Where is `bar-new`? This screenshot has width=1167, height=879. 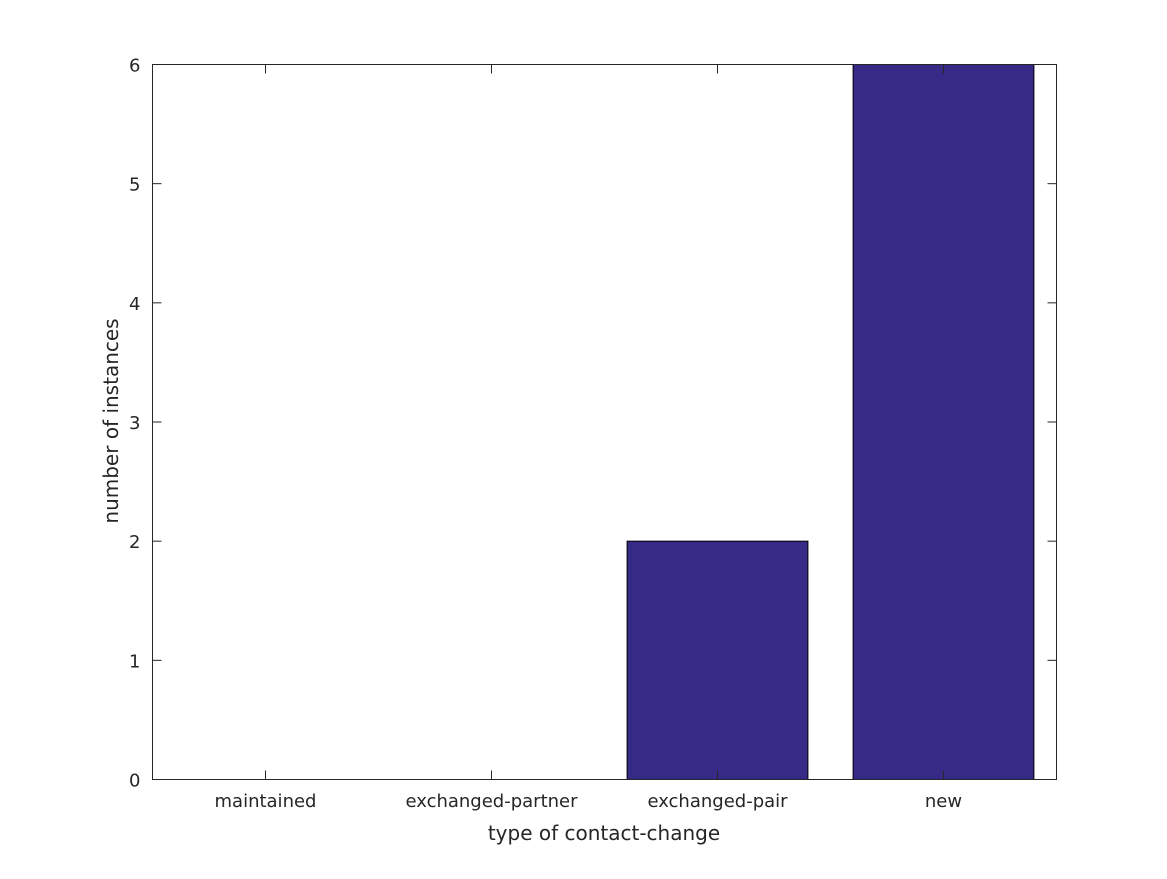
bar-new is located at coordinates (943, 422).